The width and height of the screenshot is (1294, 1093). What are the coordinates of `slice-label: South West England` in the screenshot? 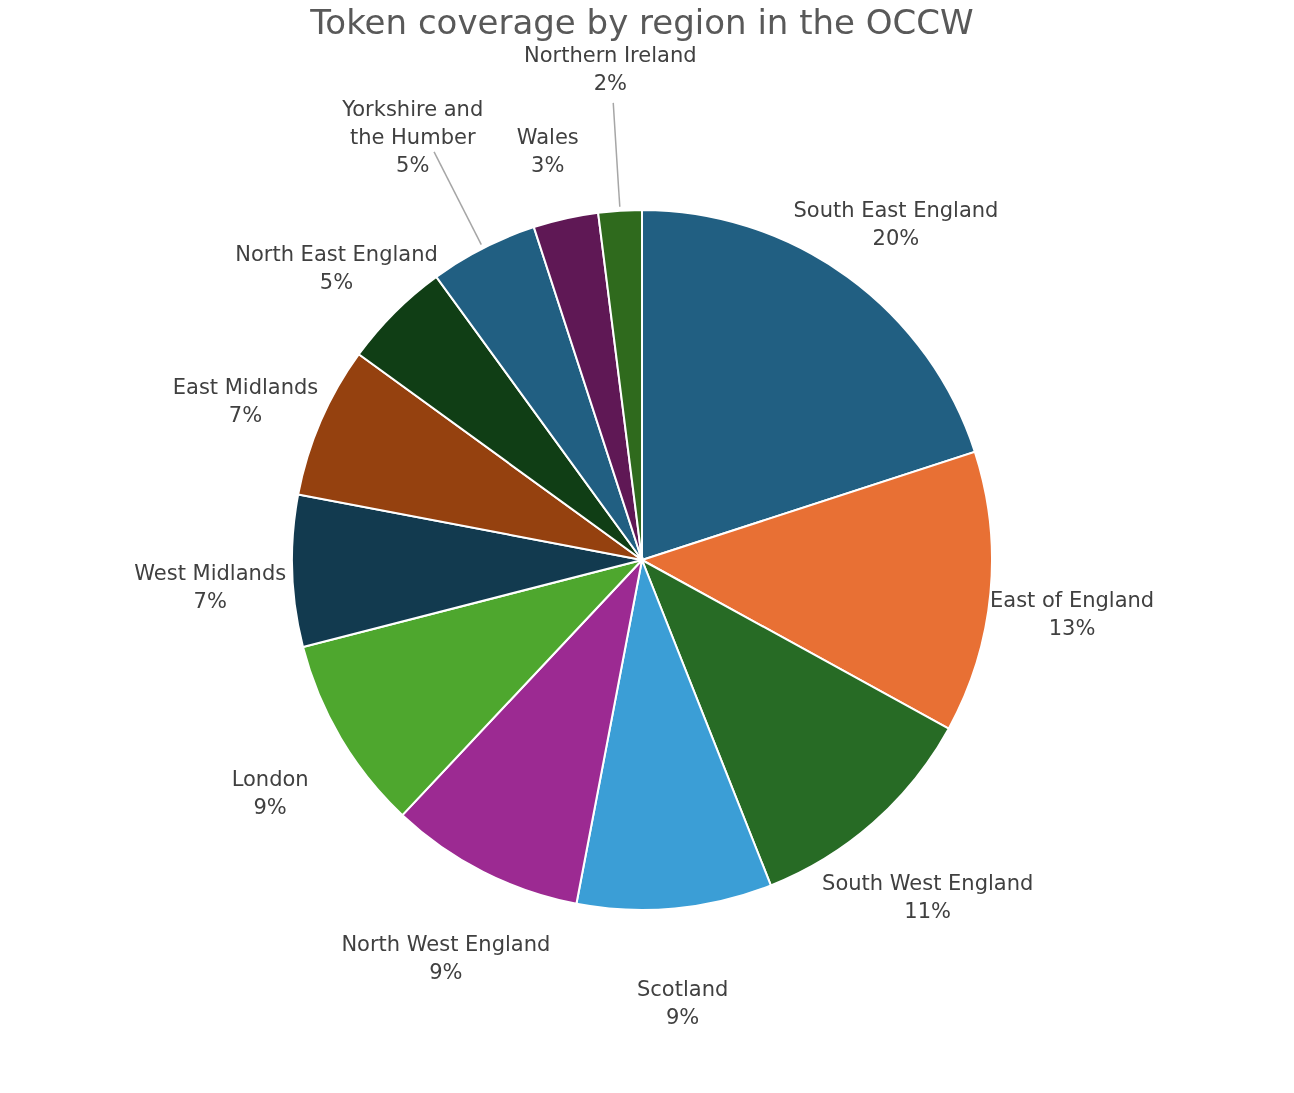 It's located at (928, 883).